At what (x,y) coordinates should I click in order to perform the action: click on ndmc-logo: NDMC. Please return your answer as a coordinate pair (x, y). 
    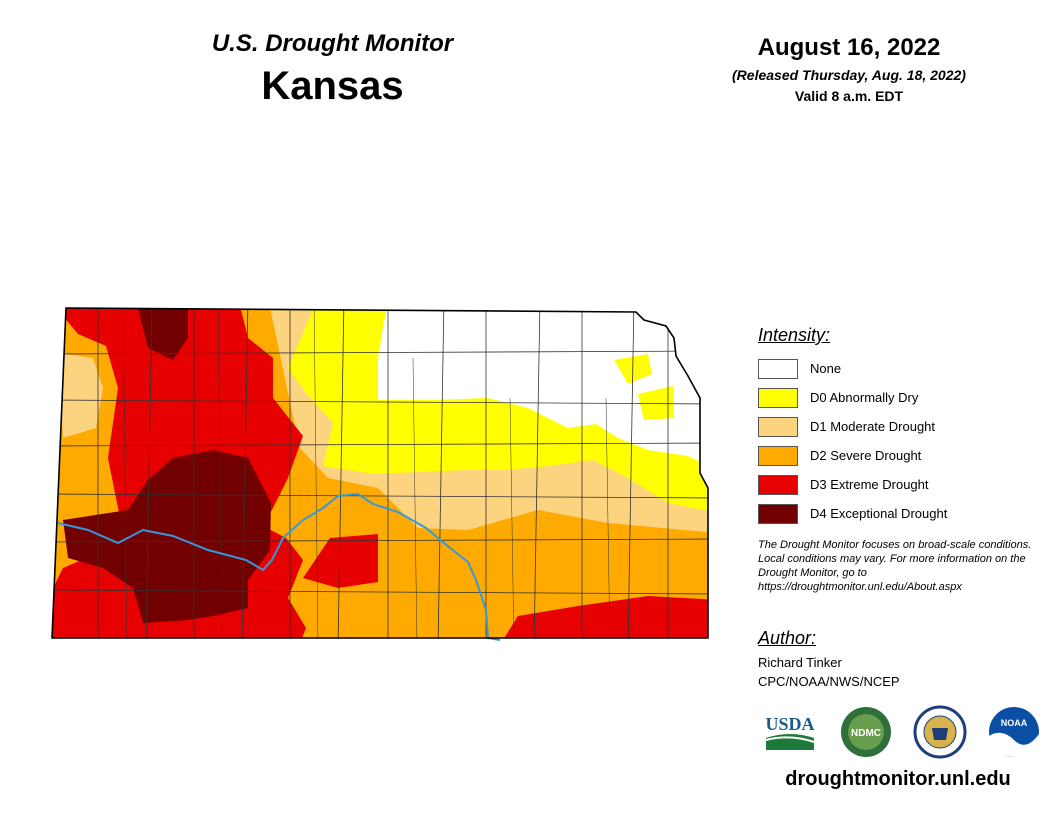
    Looking at the image, I should click on (866, 732).